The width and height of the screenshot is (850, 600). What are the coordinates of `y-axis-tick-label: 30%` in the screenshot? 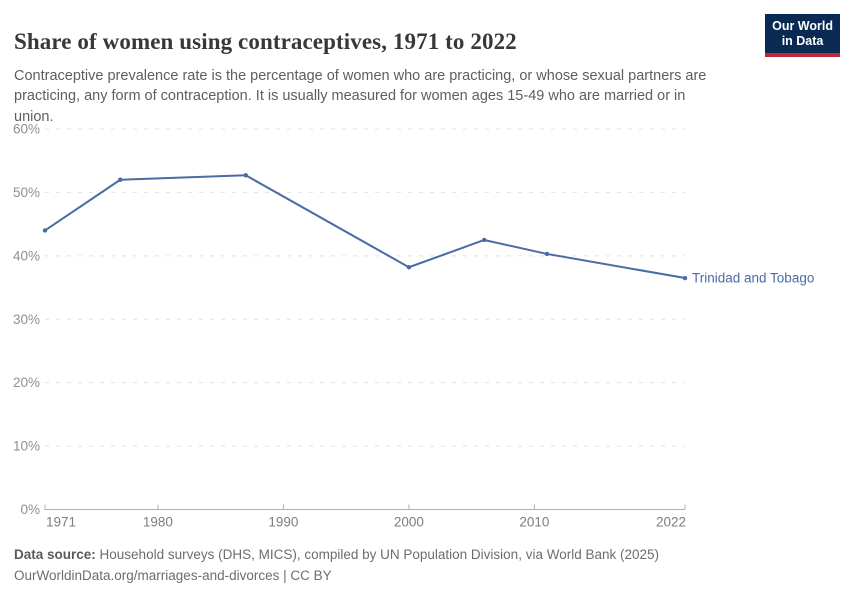 It's located at (26, 319).